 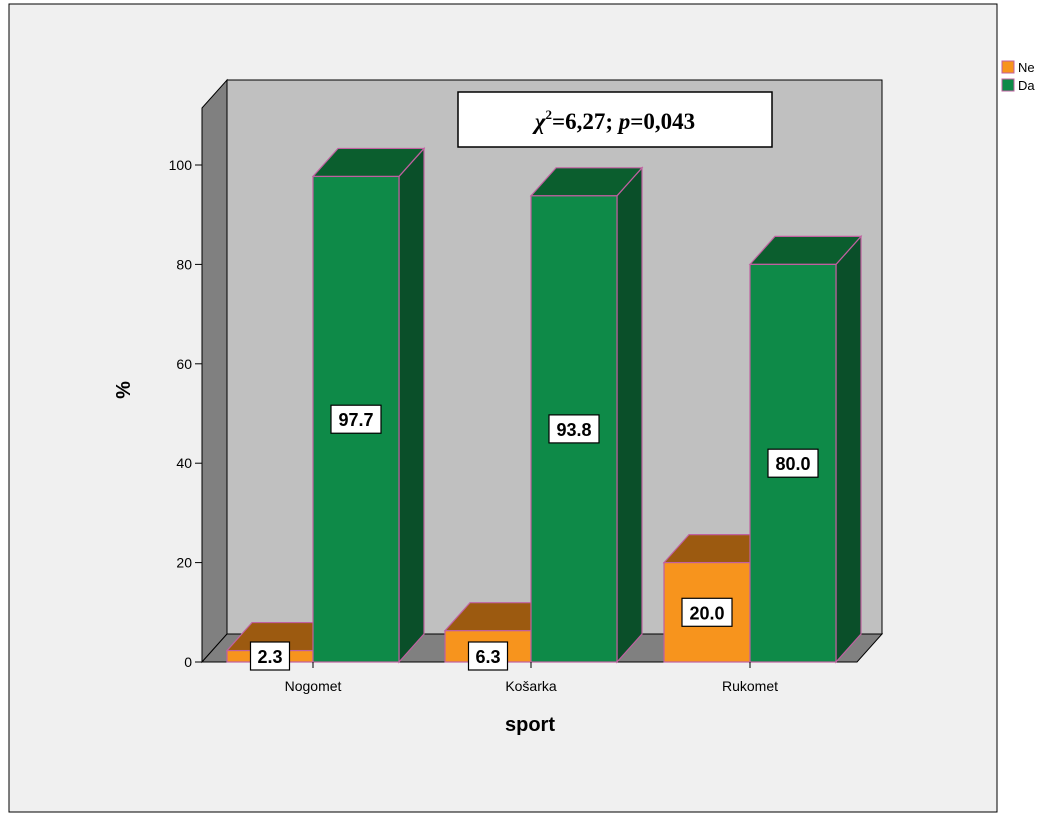 What do you see at coordinates (1008, 67) in the screenshot?
I see `legend-swatch-ne` at bounding box center [1008, 67].